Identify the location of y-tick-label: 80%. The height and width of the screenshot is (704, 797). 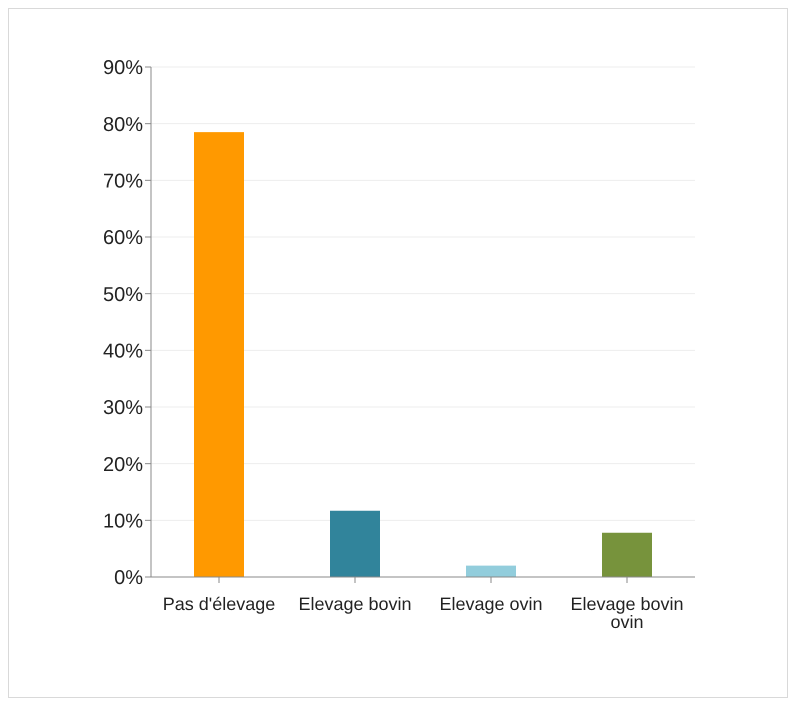
(123, 125).